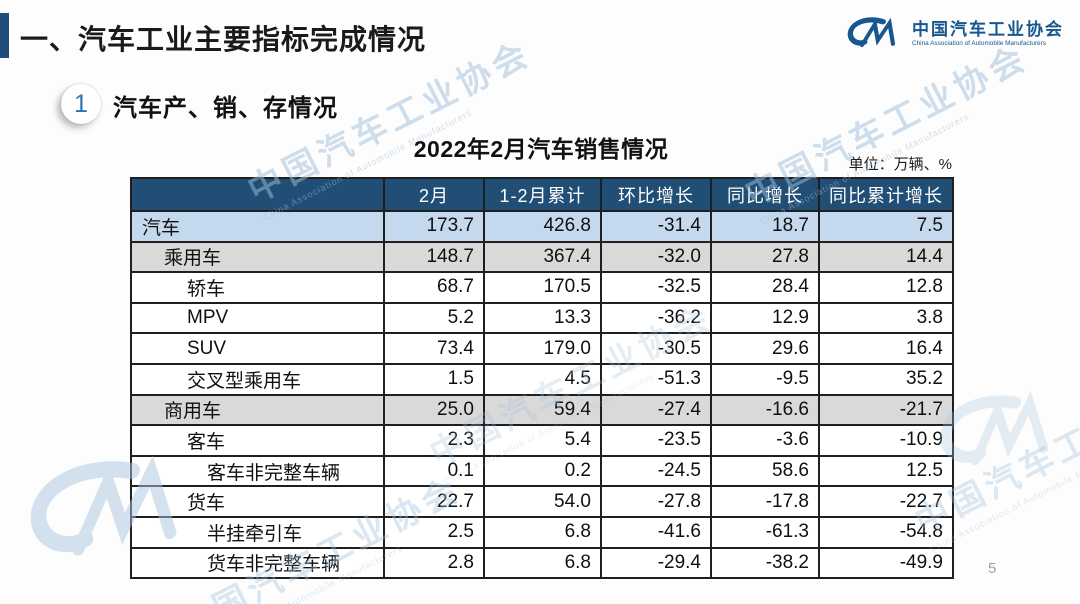  I want to click on cell-value: -27.4, so click(656, 410).